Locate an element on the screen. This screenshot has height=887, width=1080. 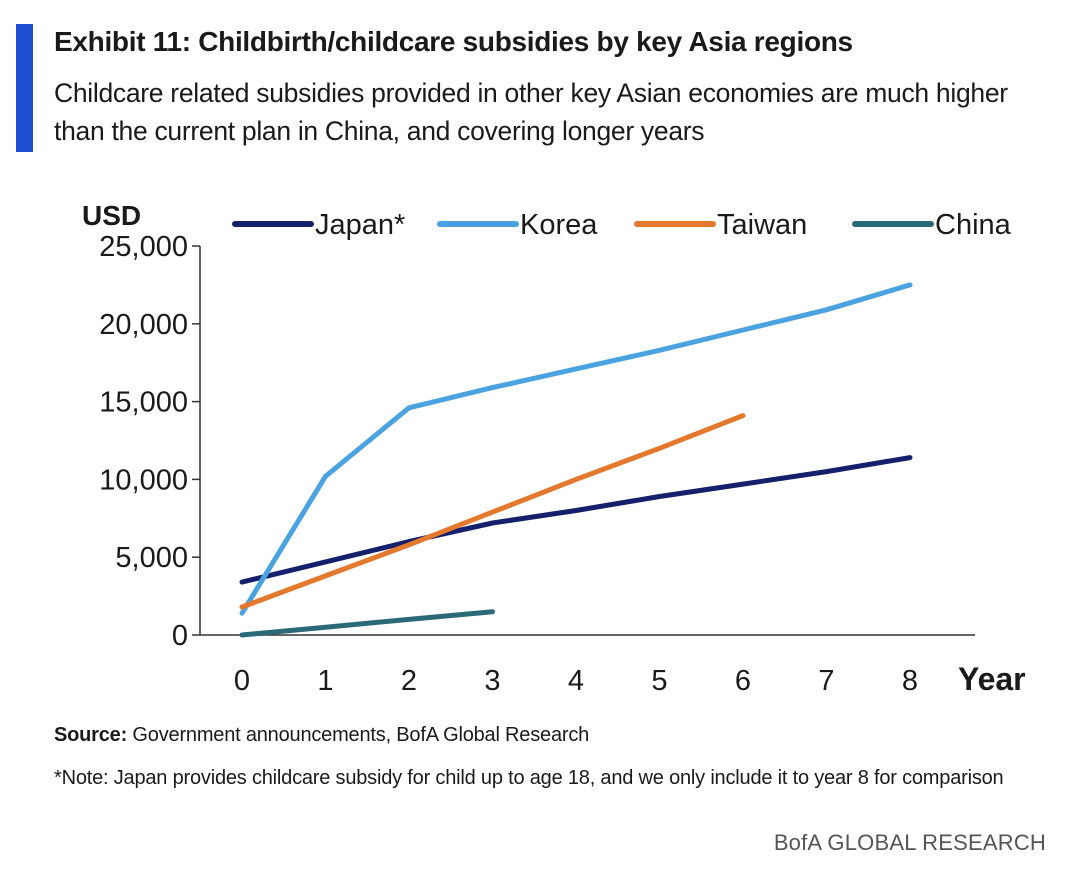
y-tick-label: 10,000 is located at coordinates (143, 480).